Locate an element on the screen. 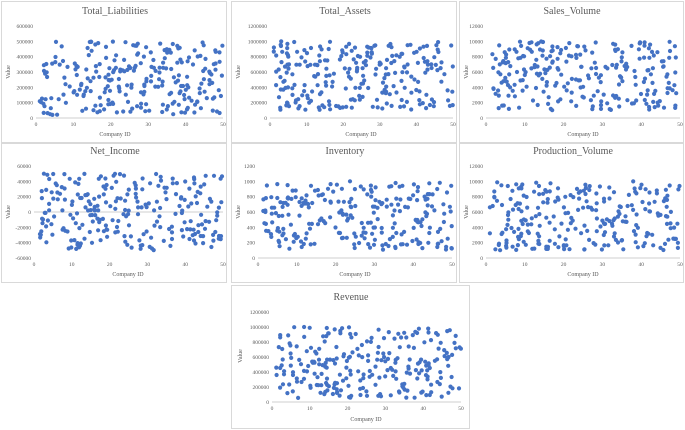 The width and height of the screenshot is (685, 430). y-tick-label: 4000 is located at coordinates (477, 88).